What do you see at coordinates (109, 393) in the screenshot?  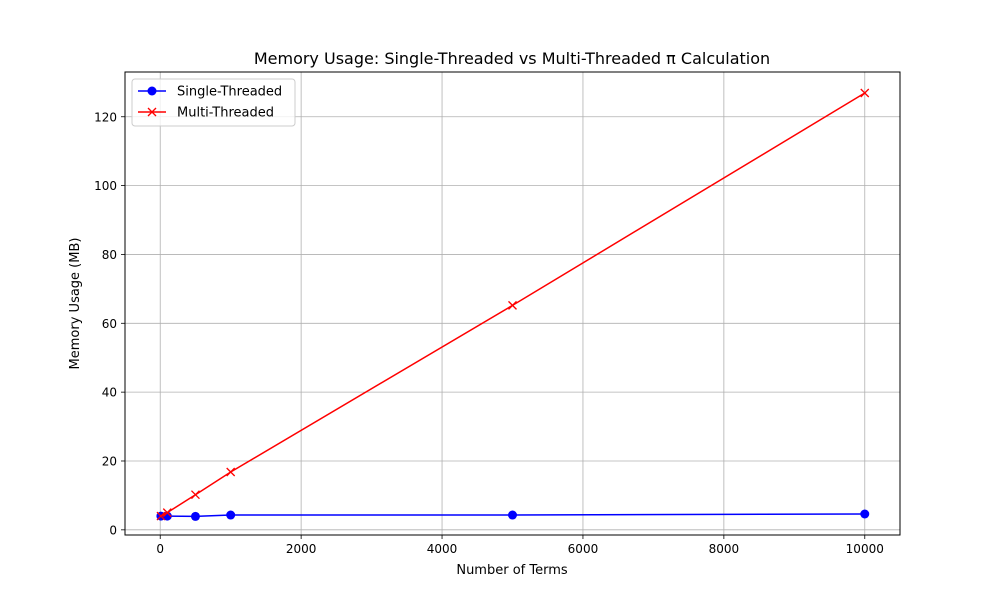 I see `y-tick-label: 40` at bounding box center [109, 393].